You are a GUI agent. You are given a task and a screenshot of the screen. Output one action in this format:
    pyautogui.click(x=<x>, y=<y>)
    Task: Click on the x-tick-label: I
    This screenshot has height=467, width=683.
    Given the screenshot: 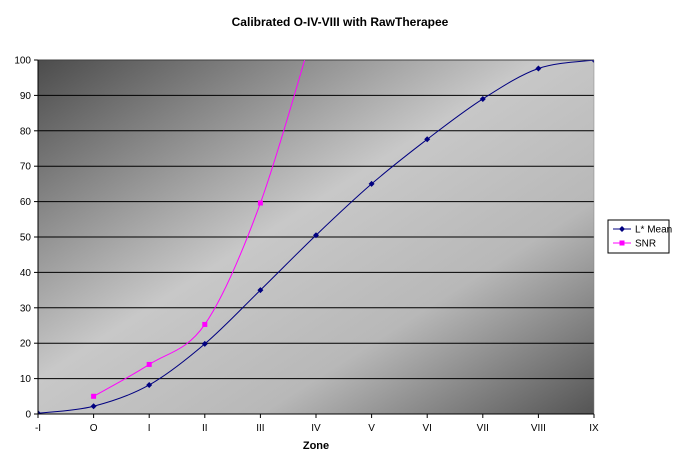 What is the action you would take?
    pyautogui.click(x=149, y=428)
    